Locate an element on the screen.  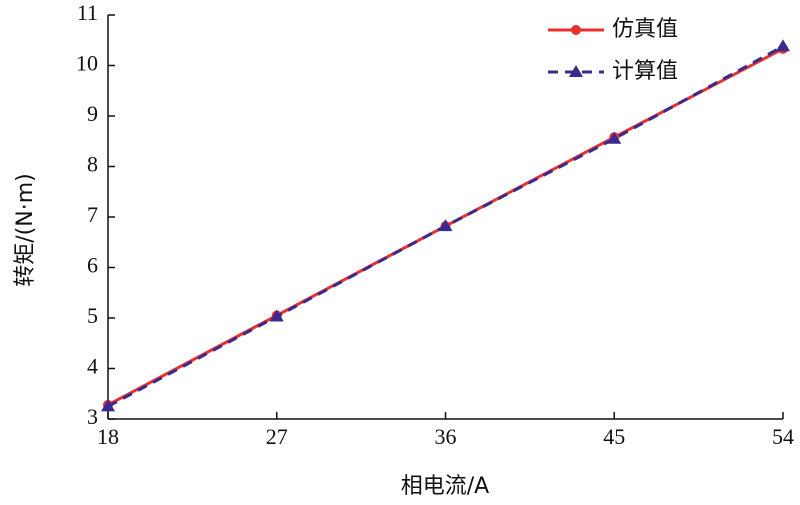
y-axis-label: 转矩/(N·m) is located at coordinates (25, 229).